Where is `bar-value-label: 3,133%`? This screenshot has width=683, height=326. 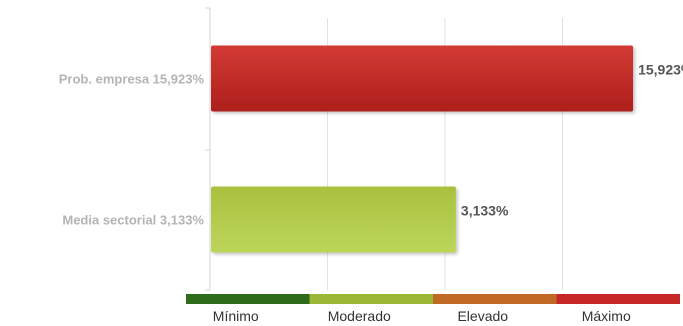
bar-value-label: 3,133% is located at coordinates (485, 211).